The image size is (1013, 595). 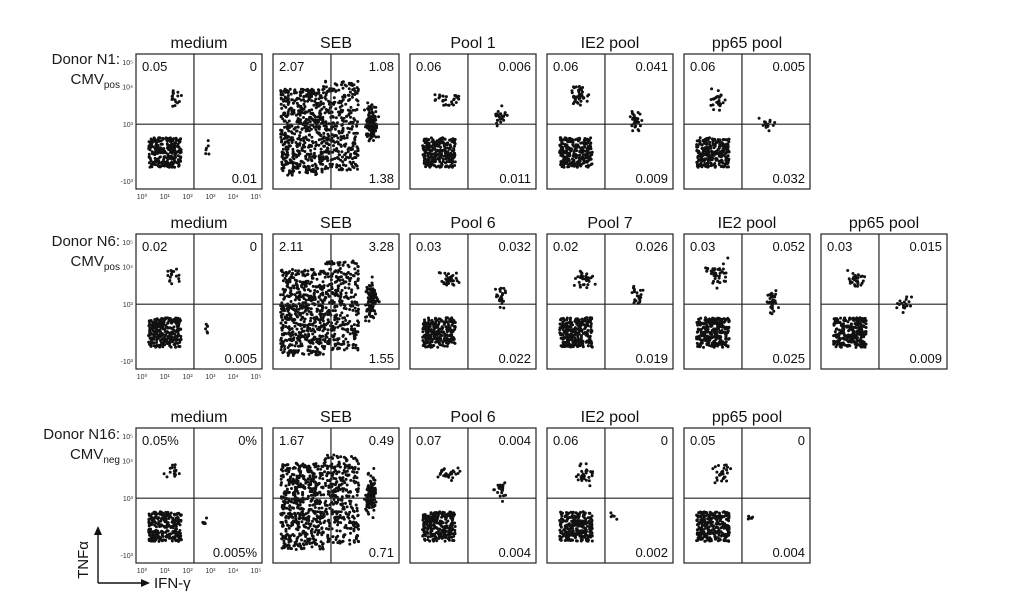 I want to click on quadrant-lower-right-value: 0.01, so click(x=244, y=178).